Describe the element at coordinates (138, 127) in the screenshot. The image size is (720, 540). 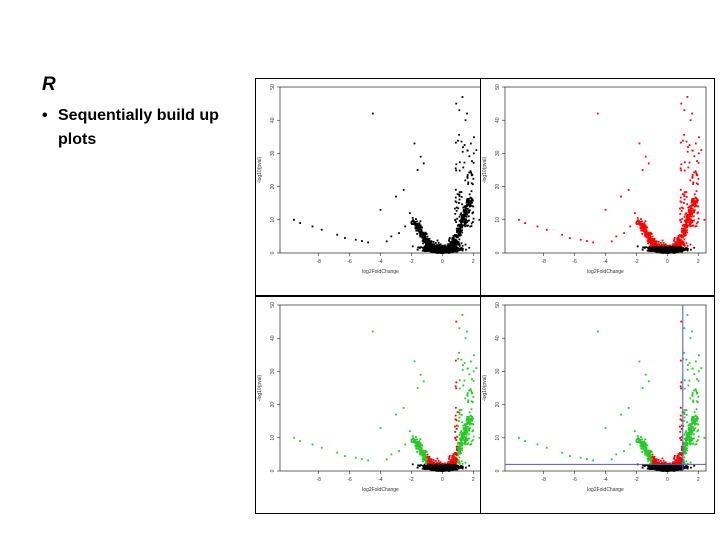
I see `bullet-text: Sequentially build up plots` at that location.